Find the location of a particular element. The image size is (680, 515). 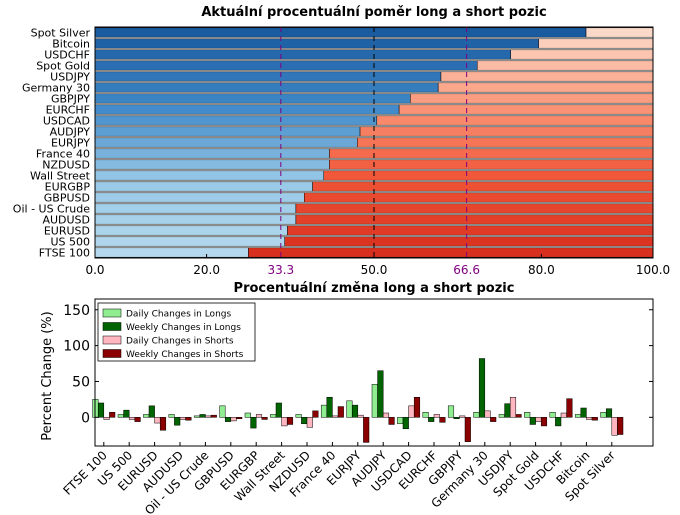

bottom-chart-title: Procentuální změna long a short pozic is located at coordinates (374, 288).